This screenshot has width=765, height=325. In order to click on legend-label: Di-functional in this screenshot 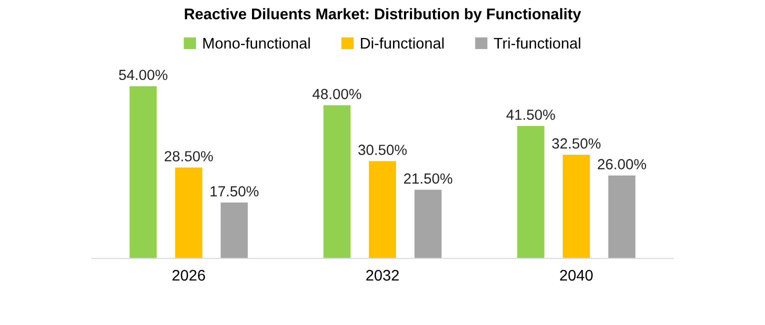, I will do `click(402, 43)`.